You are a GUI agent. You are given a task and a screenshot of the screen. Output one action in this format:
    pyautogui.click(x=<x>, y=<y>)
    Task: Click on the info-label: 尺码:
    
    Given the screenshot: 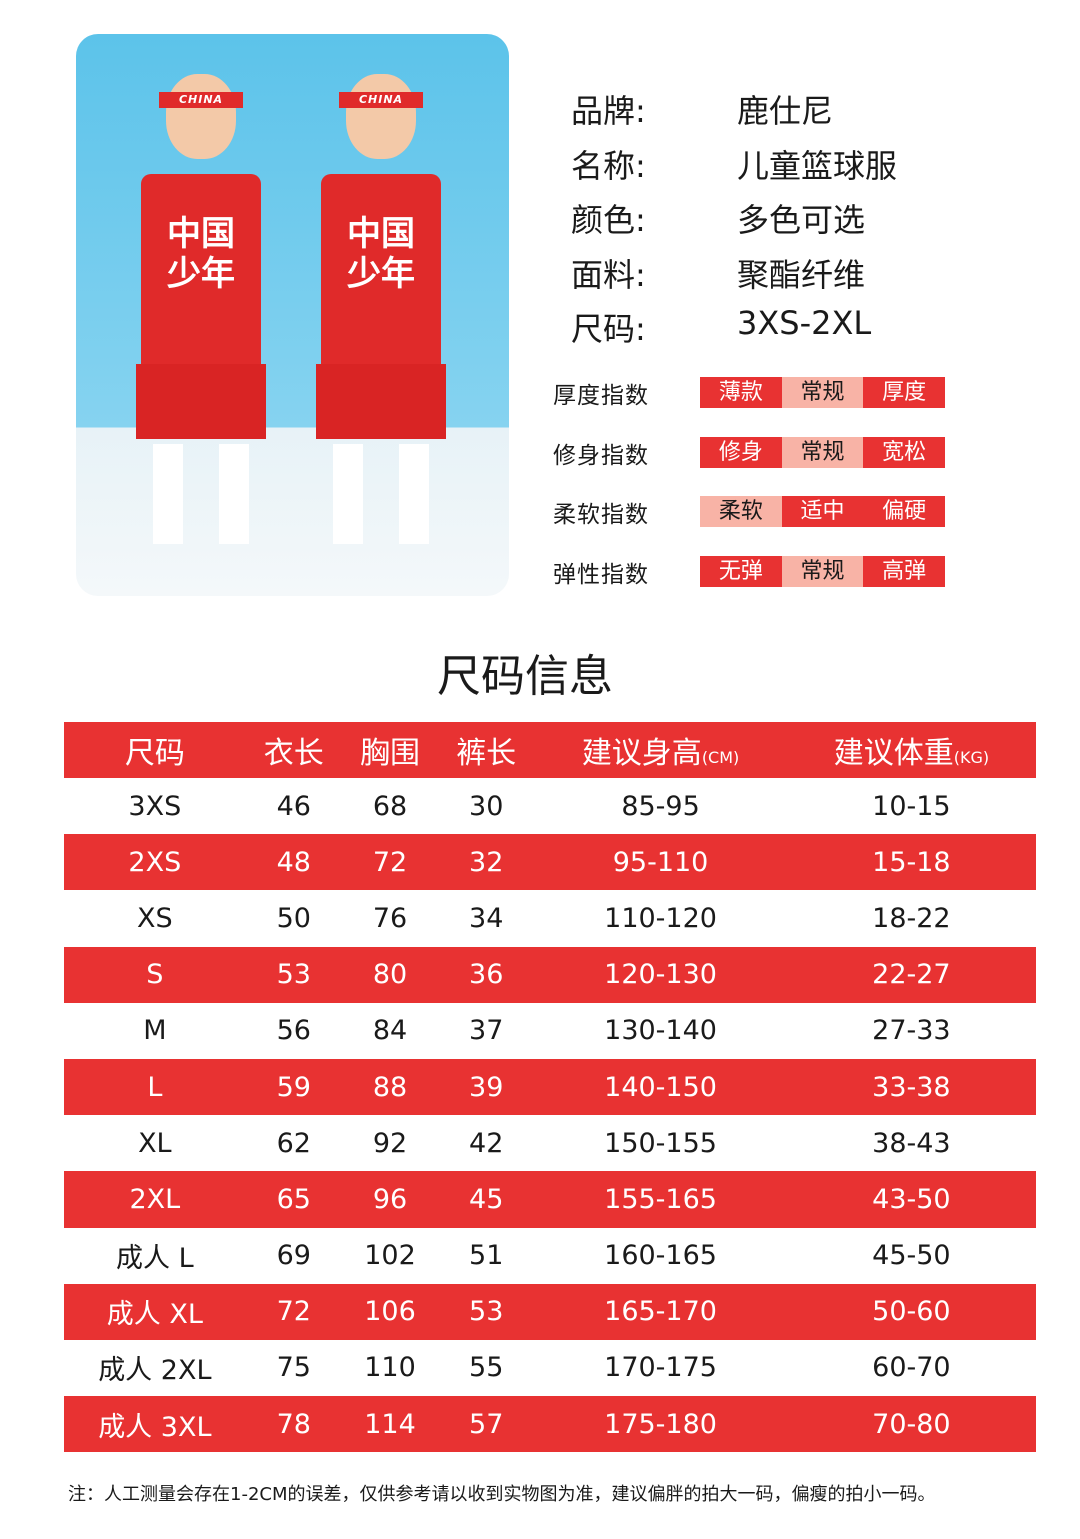 What is the action you would take?
    pyautogui.click(x=608, y=329)
    